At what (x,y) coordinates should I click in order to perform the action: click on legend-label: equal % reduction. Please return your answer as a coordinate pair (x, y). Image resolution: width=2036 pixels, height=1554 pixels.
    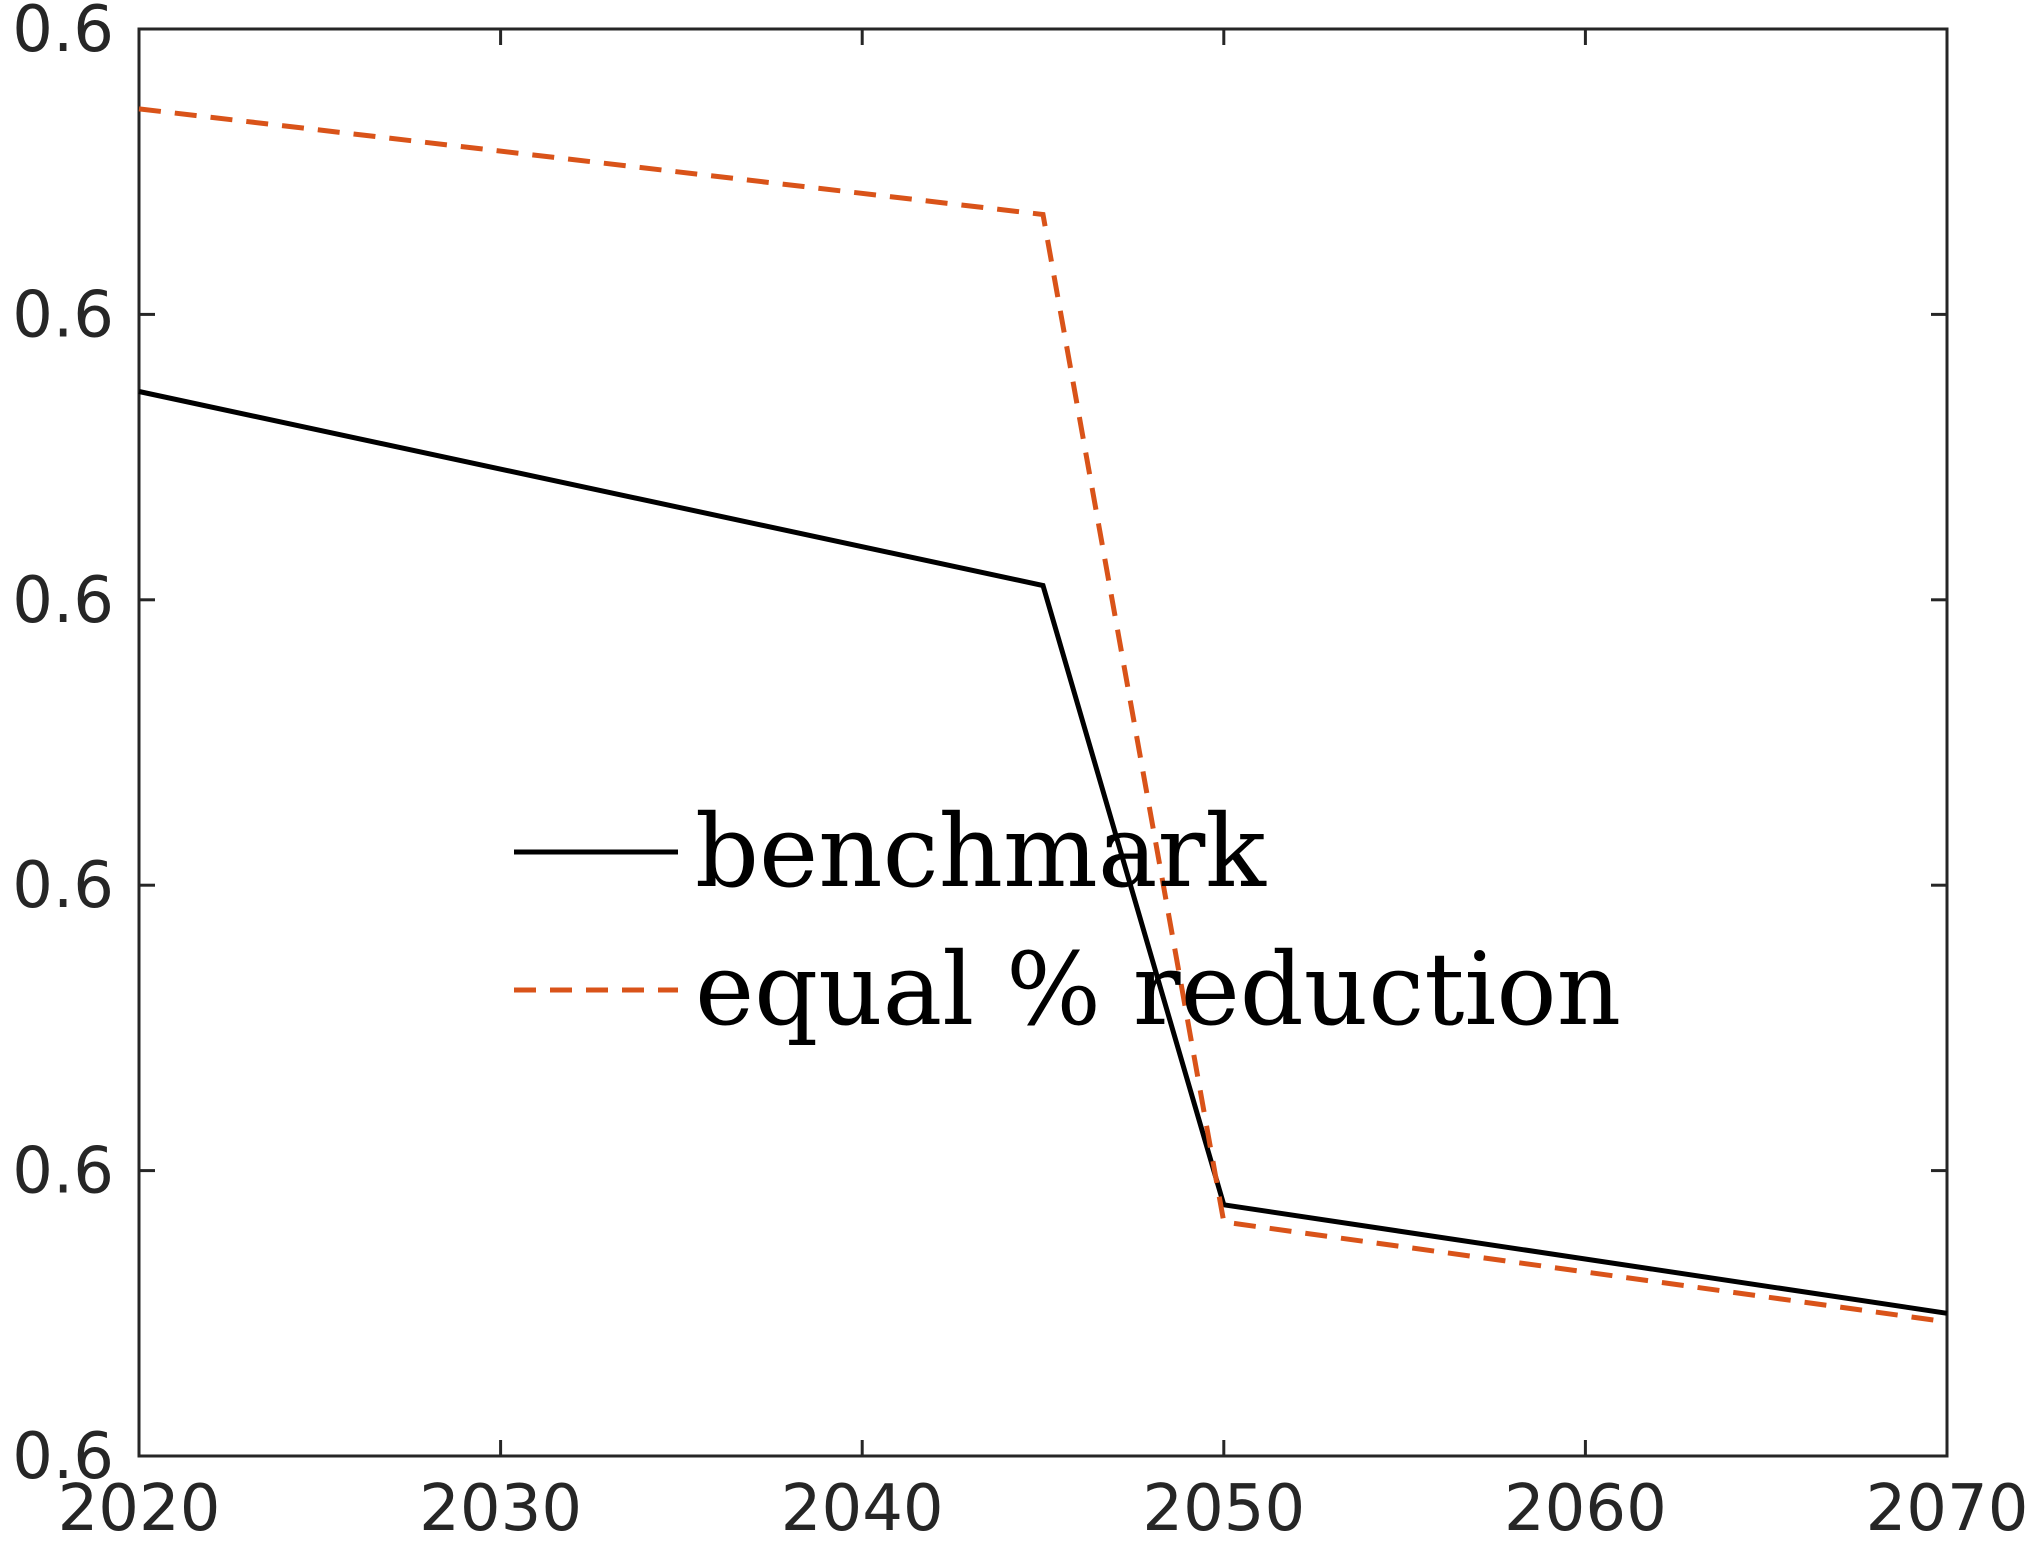
    Looking at the image, I should click on (1158, 989).